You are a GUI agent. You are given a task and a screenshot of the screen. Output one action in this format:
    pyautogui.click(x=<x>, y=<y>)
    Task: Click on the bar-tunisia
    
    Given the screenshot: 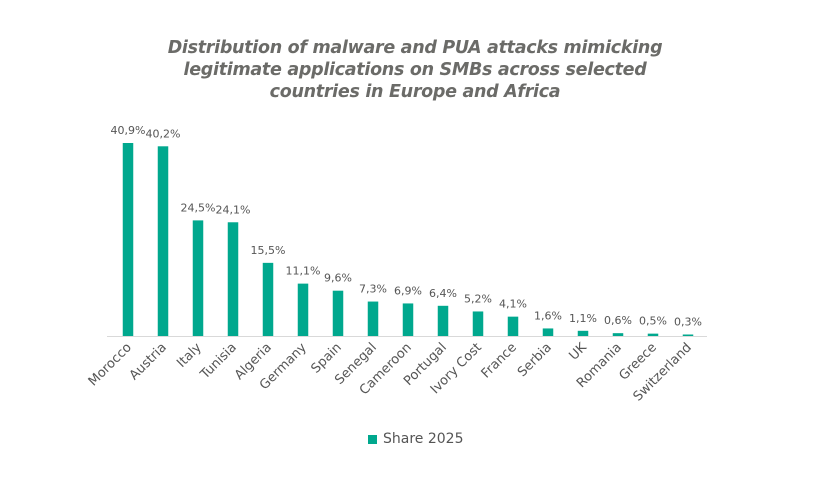 What is the action you would take?
    pyautogui.click(x=233, y=279)
    